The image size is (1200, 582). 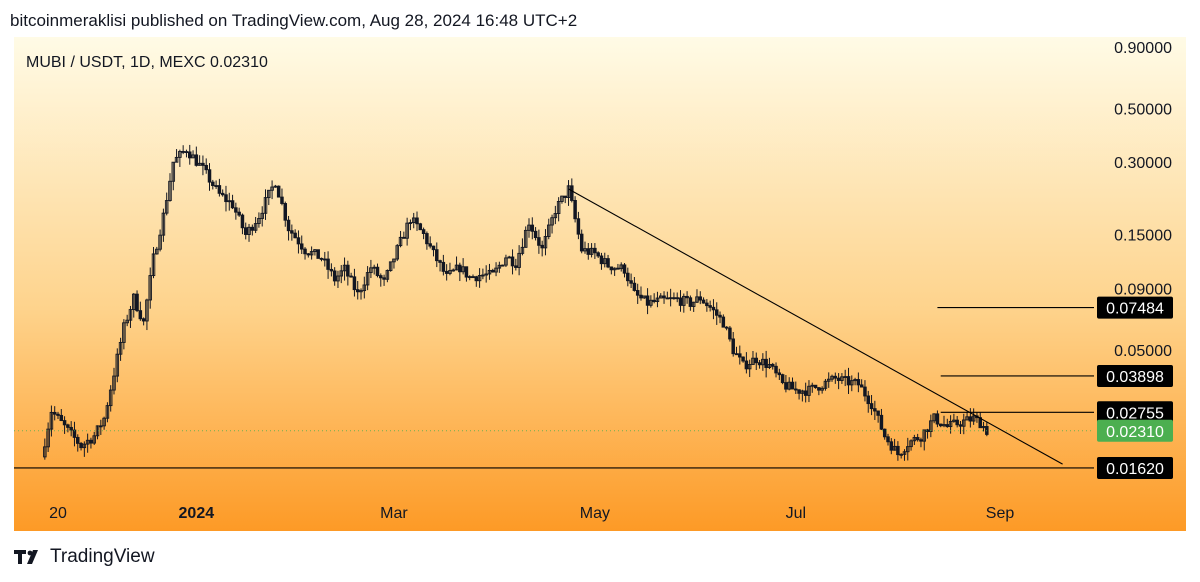 I want to click on level-badge: 0.07484, so click(x=1135, y=307).